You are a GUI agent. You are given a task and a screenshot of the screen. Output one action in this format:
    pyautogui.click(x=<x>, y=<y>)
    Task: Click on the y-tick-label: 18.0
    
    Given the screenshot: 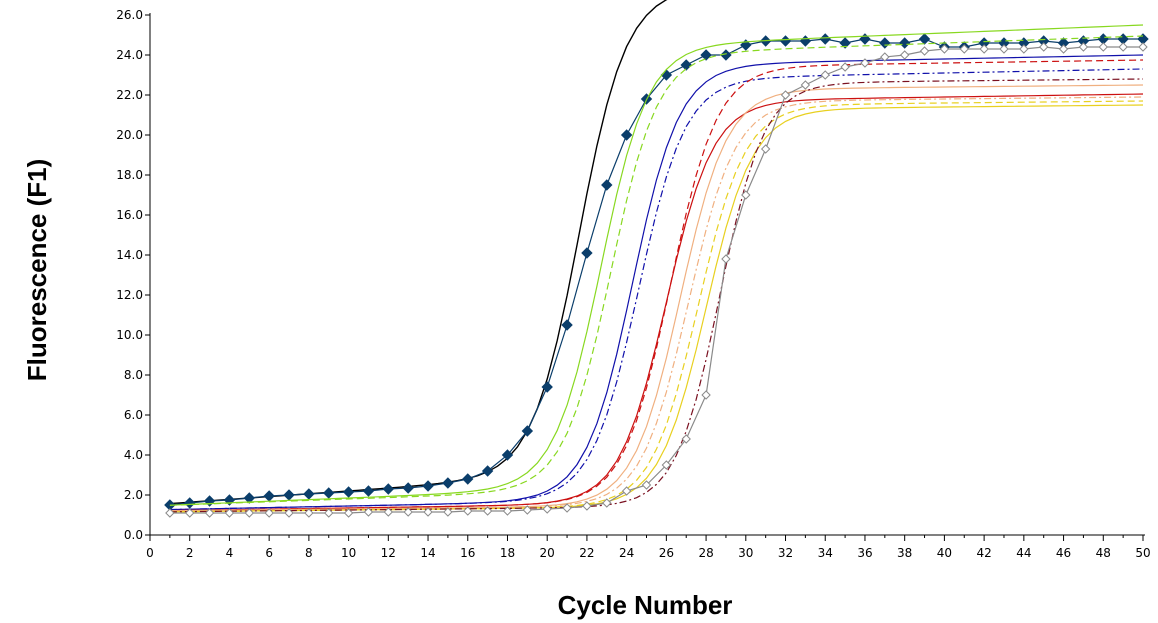 What is the action you would take?
    pyautogui.click(x=129, y=175)
    